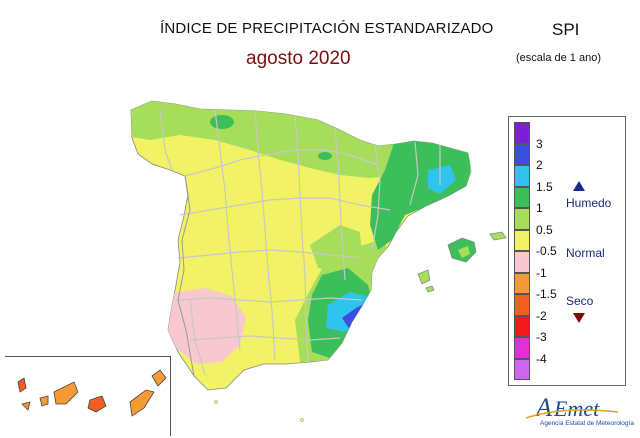 The height and width of the screenshot is (438, 640). I want to click on lanzarote-island, so click(159, 378).